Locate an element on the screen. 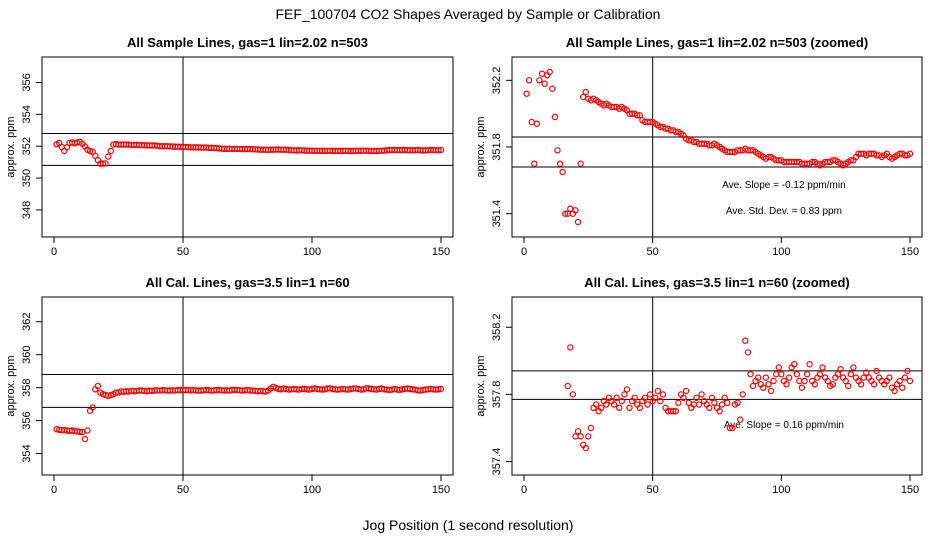 The width and height of the screenshot is (936, 540). panel-annotation: Ave. Slope = -0.12 ppm/min is located at coordinates (784, 185).